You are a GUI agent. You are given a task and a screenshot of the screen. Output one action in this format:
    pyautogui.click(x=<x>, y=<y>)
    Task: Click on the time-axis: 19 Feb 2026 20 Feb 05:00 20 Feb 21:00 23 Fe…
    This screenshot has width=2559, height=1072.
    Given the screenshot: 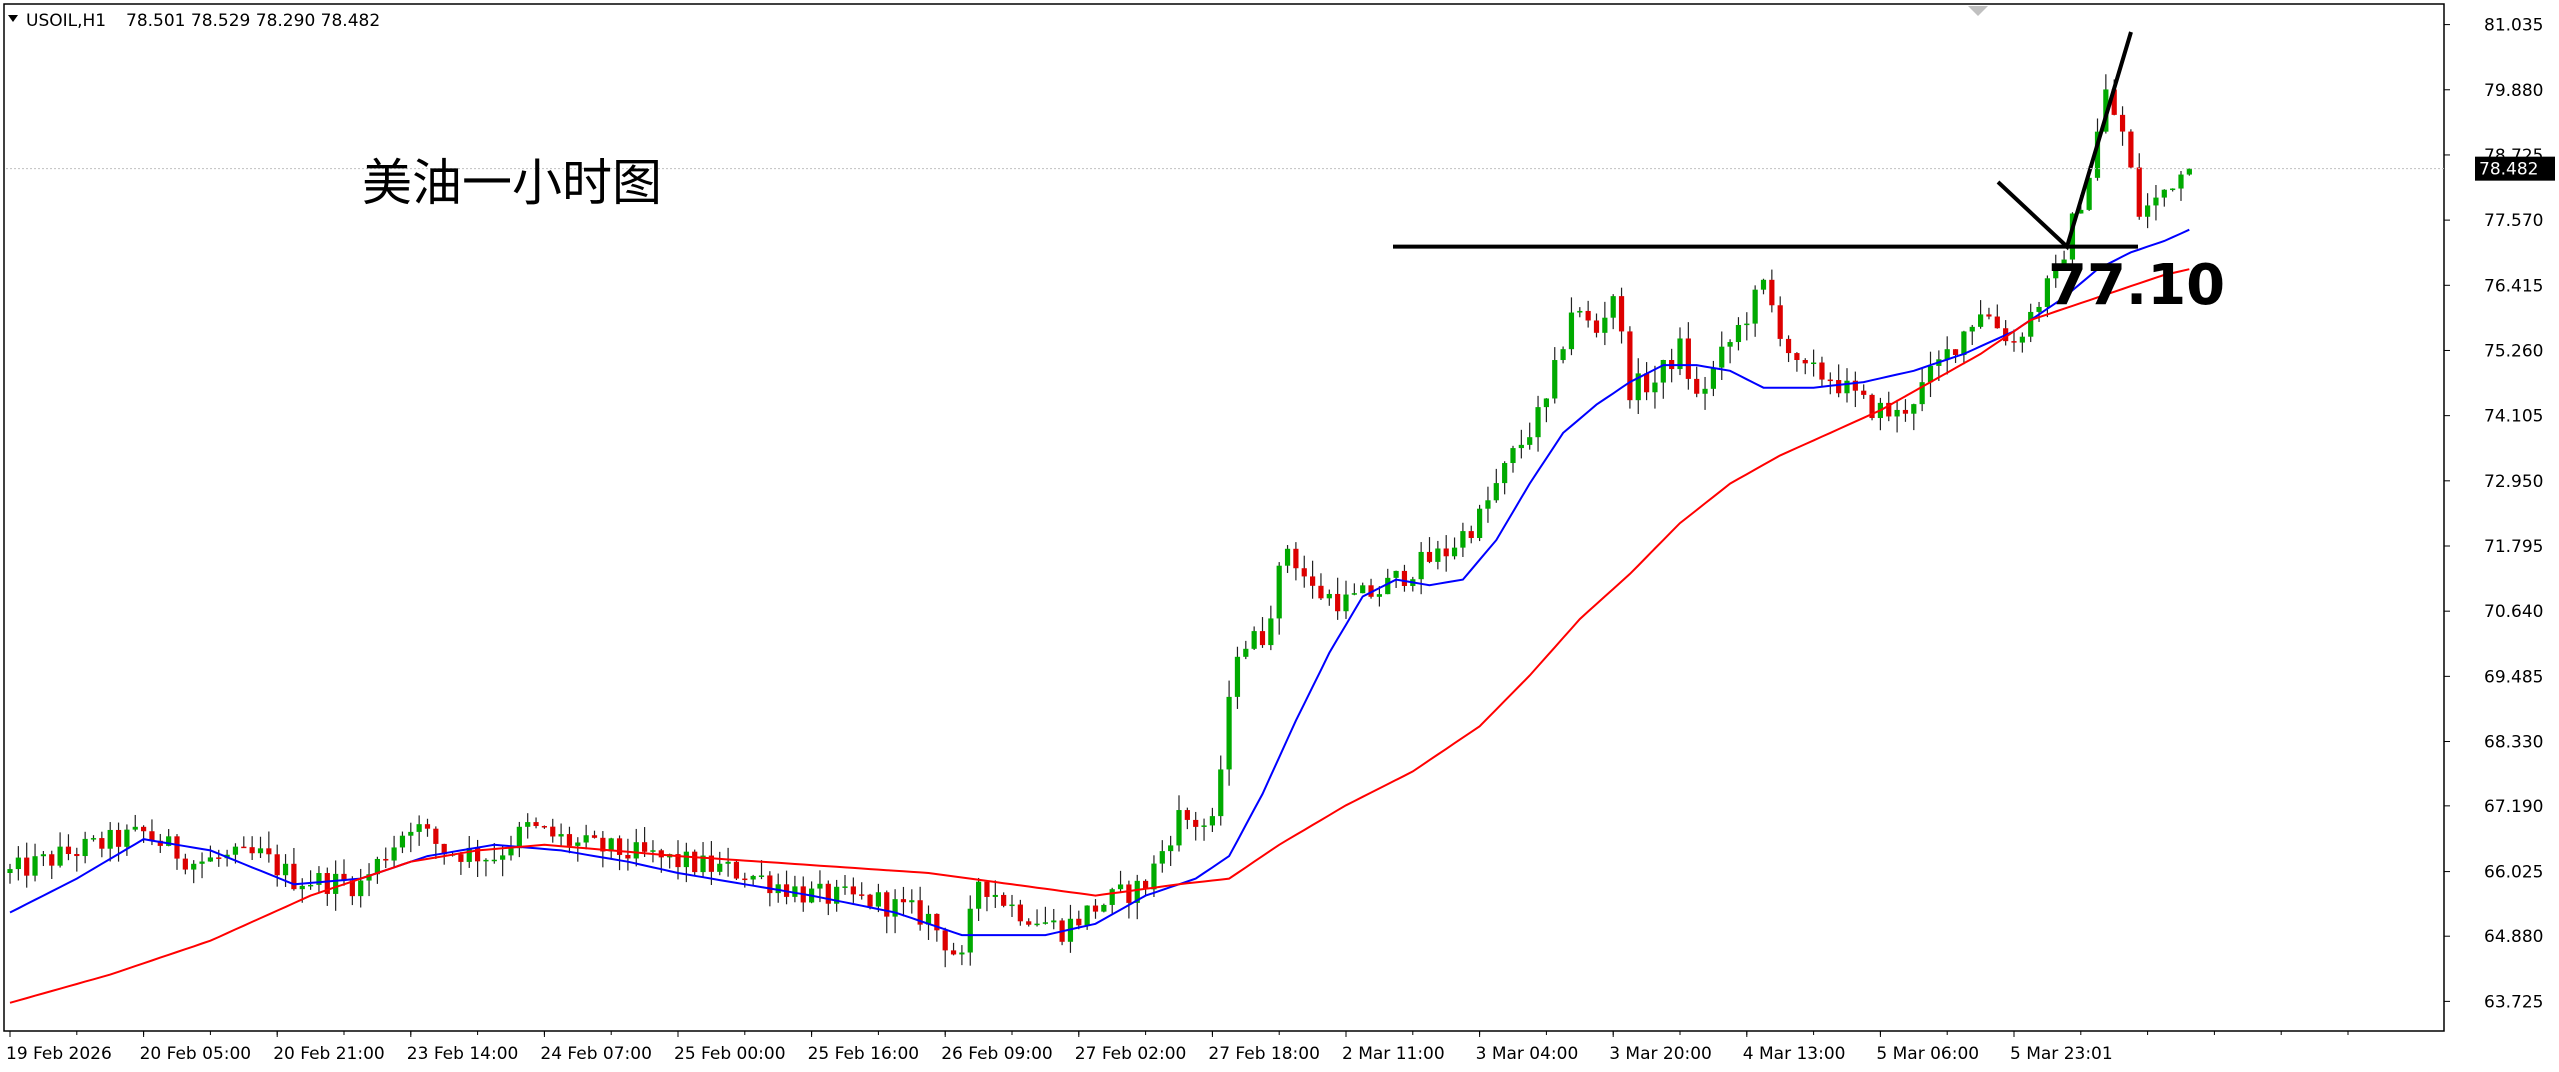 What is the action you would take?
    pyautogui.click(x=1177, y=1047)
    